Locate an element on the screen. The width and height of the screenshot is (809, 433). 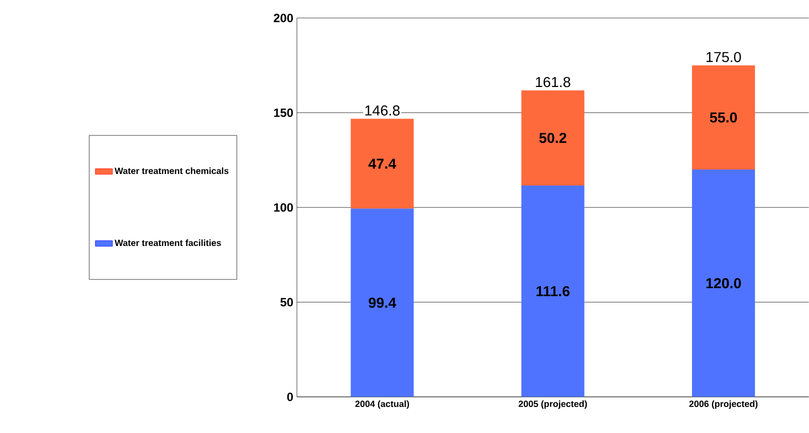
x-tick-label: 2006 (projected) is located at coordinates (723, 404).